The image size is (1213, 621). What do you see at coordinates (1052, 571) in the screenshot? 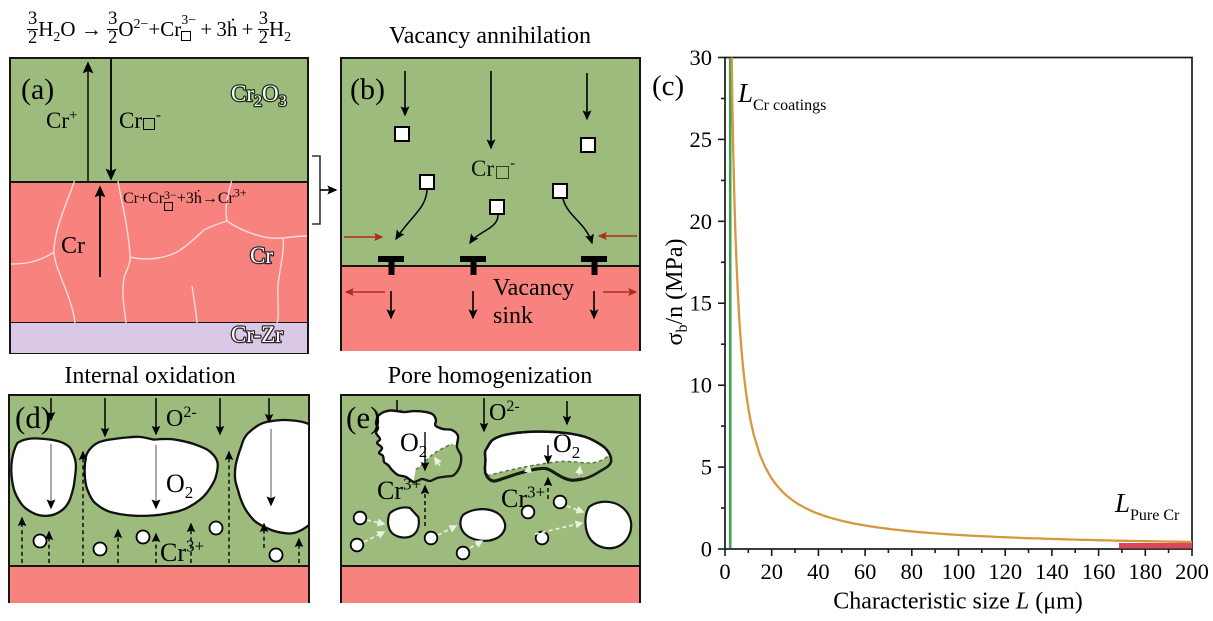
I see `svg-text: 140` at bounding box center [1052, 571].